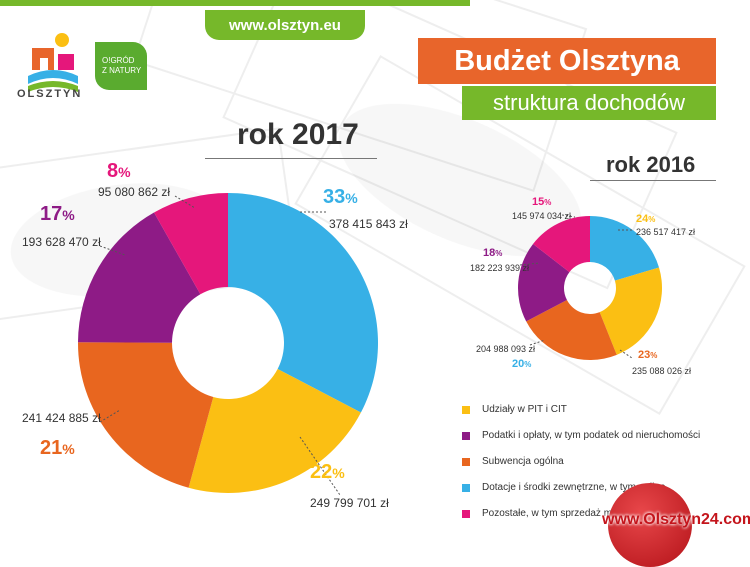 The width and height of the screenshot is (750, 567). I want to click on chart-2017-title-underline, so click(291, 158).